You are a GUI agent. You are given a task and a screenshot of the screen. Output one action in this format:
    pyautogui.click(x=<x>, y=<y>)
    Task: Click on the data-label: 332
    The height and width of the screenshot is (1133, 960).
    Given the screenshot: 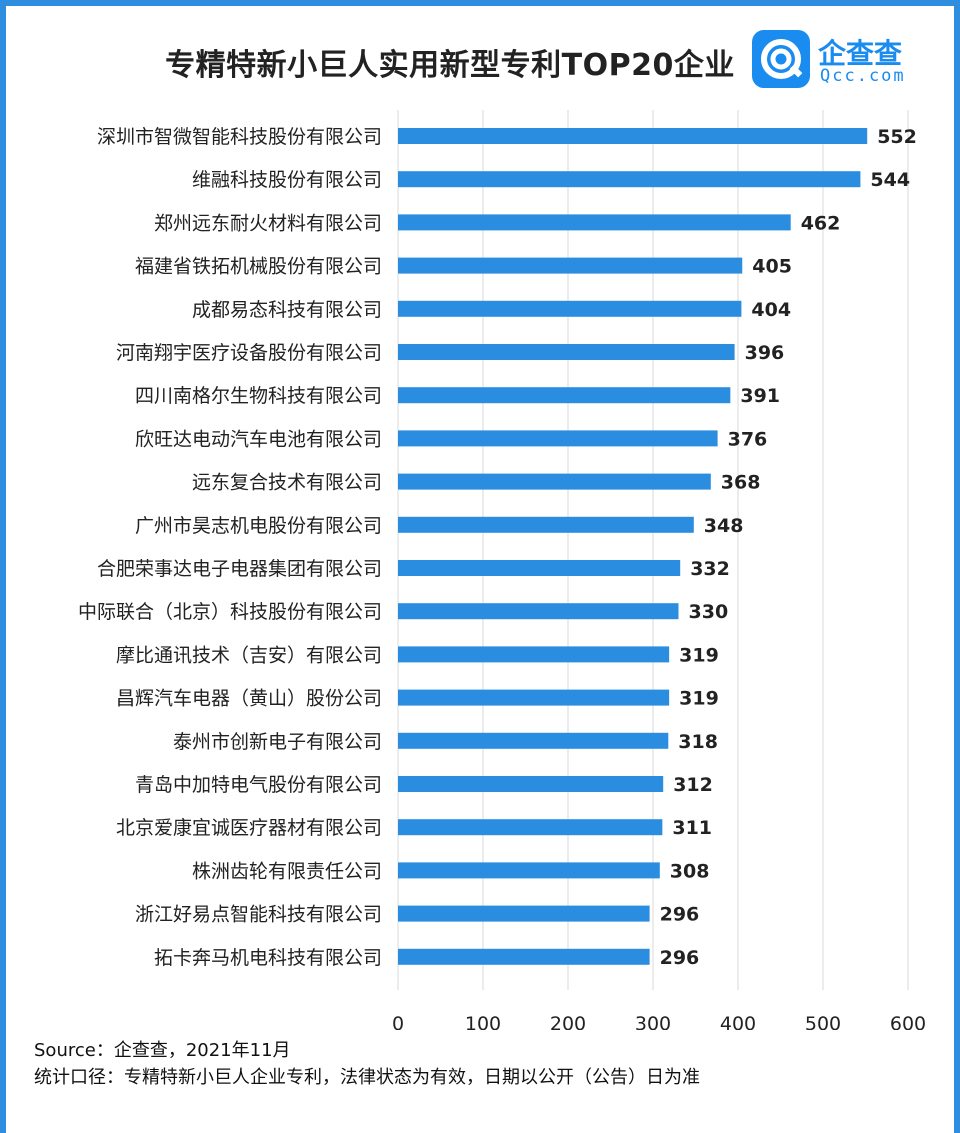 What is the action you would take?
    pyautogui.click(x=710, y=569)
    